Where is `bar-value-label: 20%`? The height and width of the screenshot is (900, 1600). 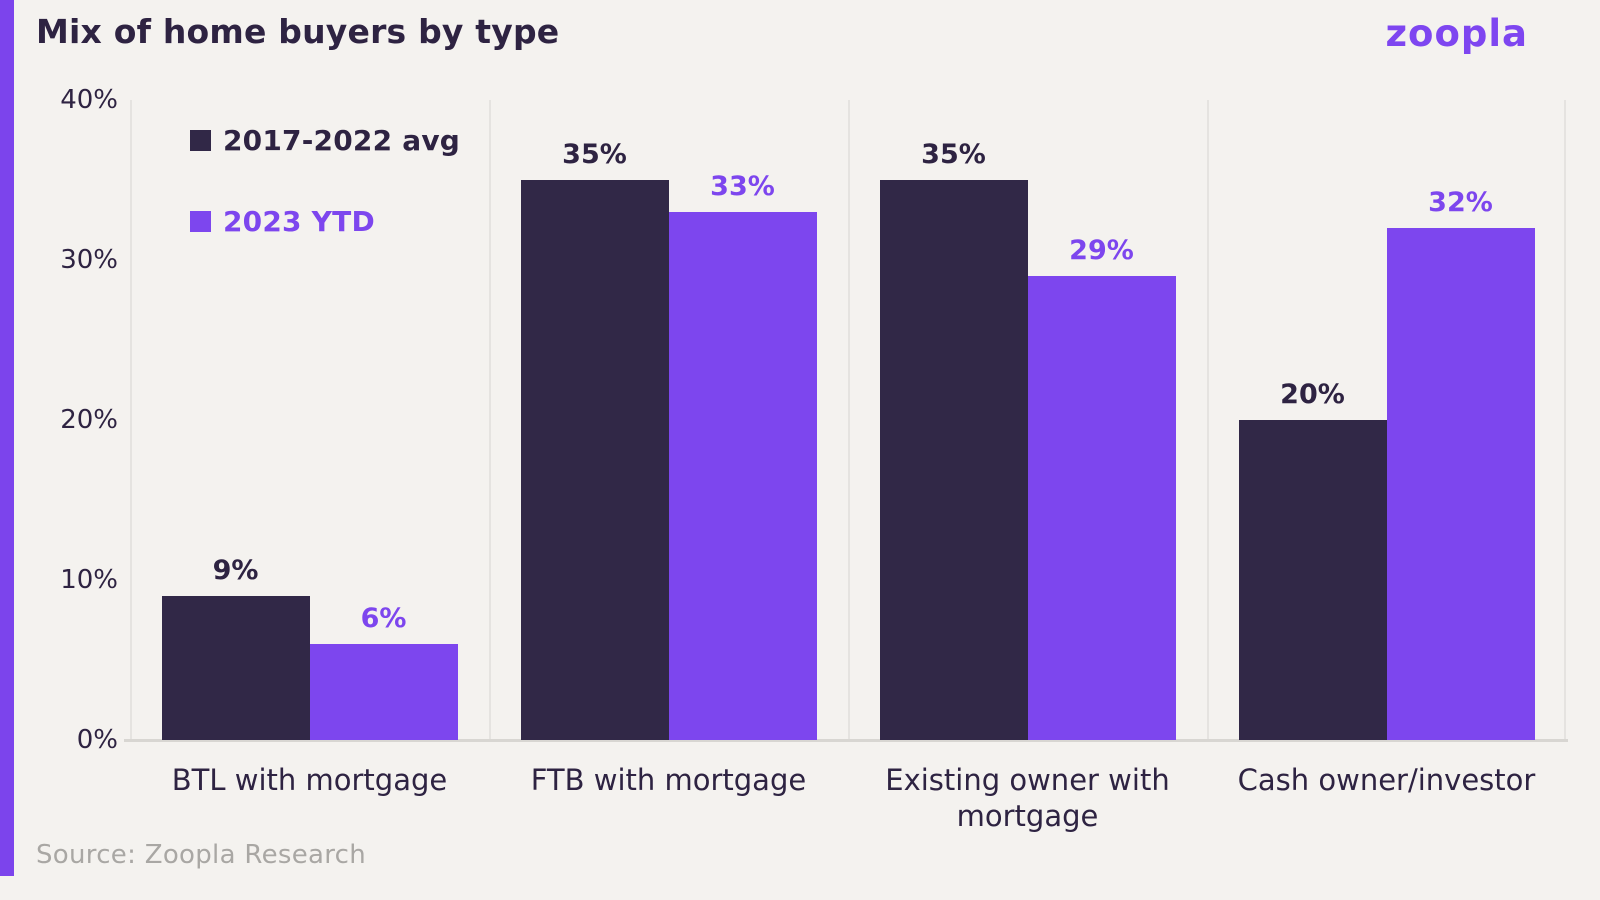
bar-value-label: 20% is located at coordinates (1312, 394).